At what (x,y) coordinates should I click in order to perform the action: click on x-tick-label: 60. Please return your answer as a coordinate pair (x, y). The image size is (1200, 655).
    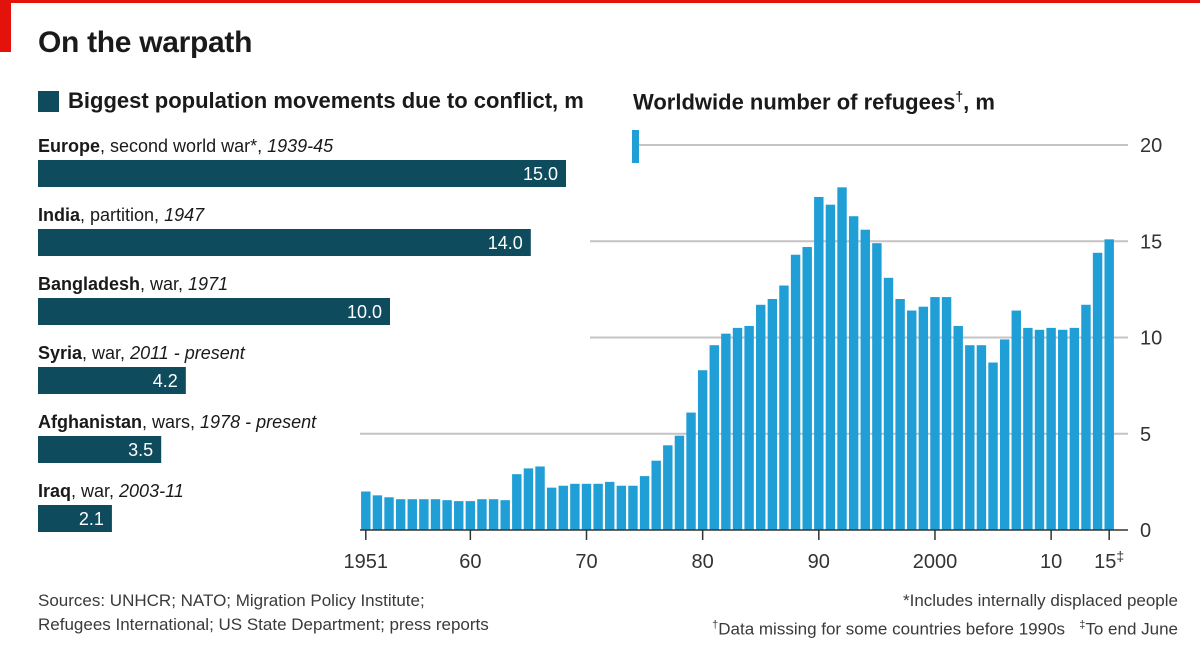
    Looking at the image, I should click on (470, 562).